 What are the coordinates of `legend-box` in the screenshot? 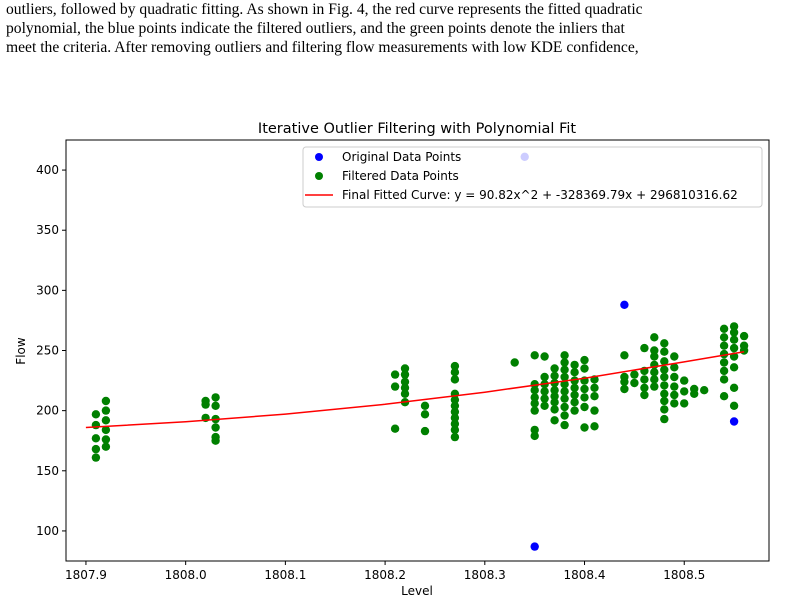 It's located at (532, 177).